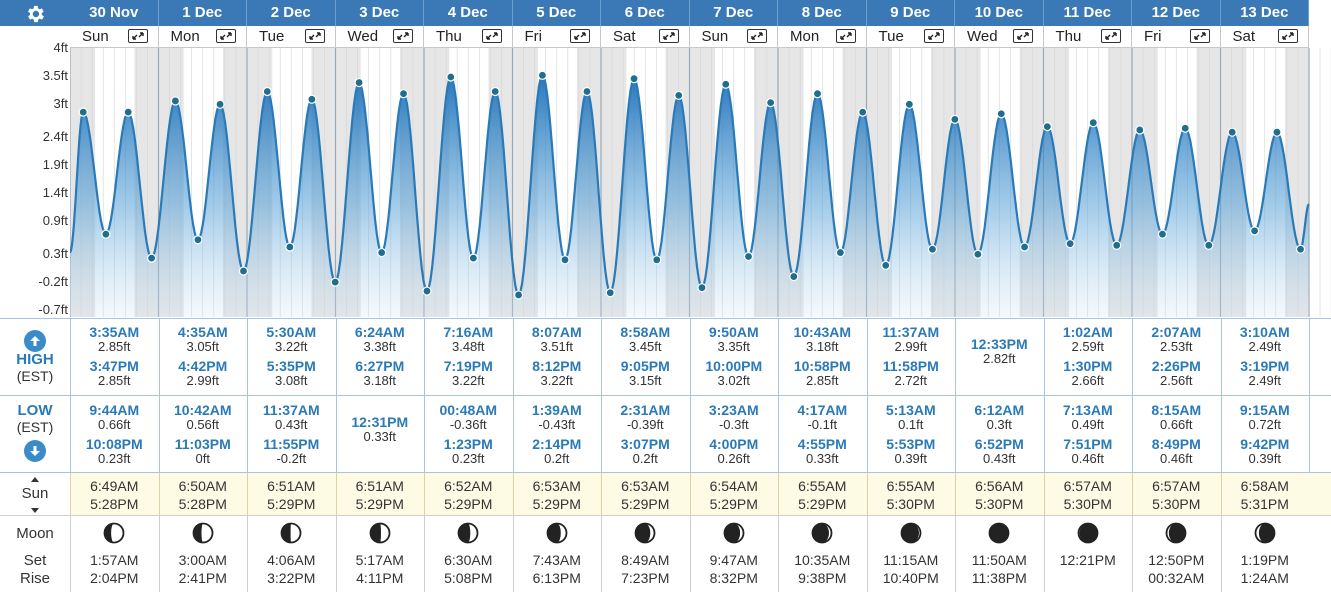  Describe the element at coordinates (999, 37) in the screenshot. I see `day-cell: Wed` at that location.